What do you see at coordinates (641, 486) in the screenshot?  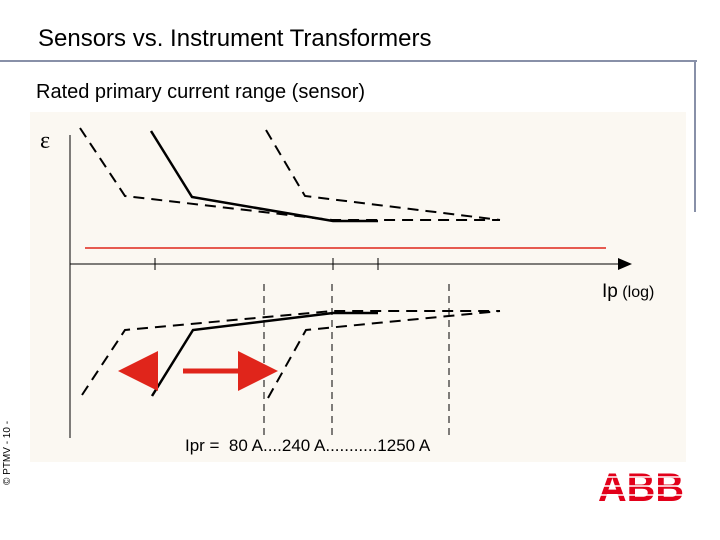 I see `abb-logo: ABB` at bounding box center [641, 486].